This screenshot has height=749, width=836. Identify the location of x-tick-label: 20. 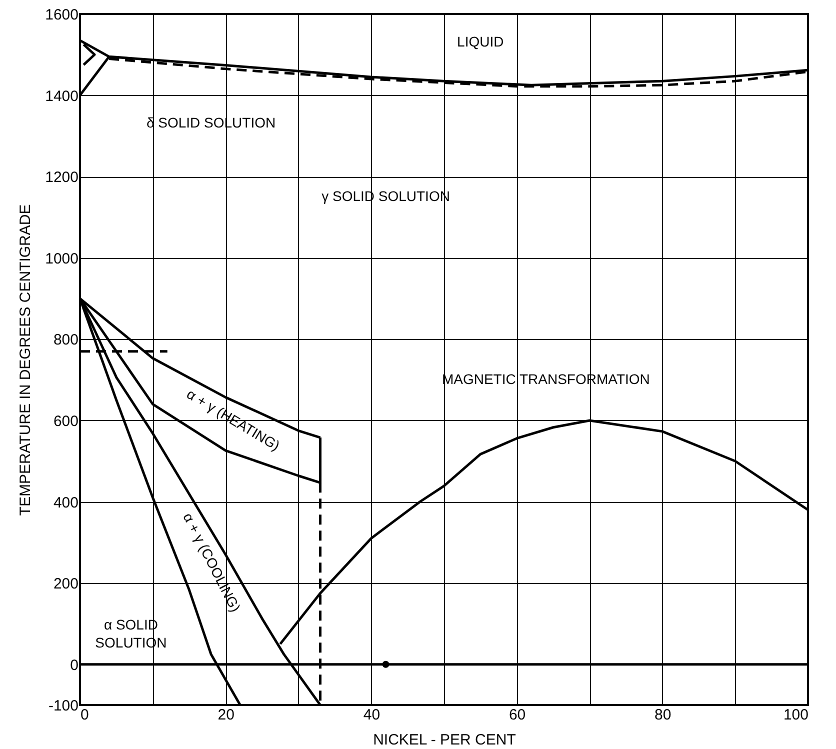
(226, 715).